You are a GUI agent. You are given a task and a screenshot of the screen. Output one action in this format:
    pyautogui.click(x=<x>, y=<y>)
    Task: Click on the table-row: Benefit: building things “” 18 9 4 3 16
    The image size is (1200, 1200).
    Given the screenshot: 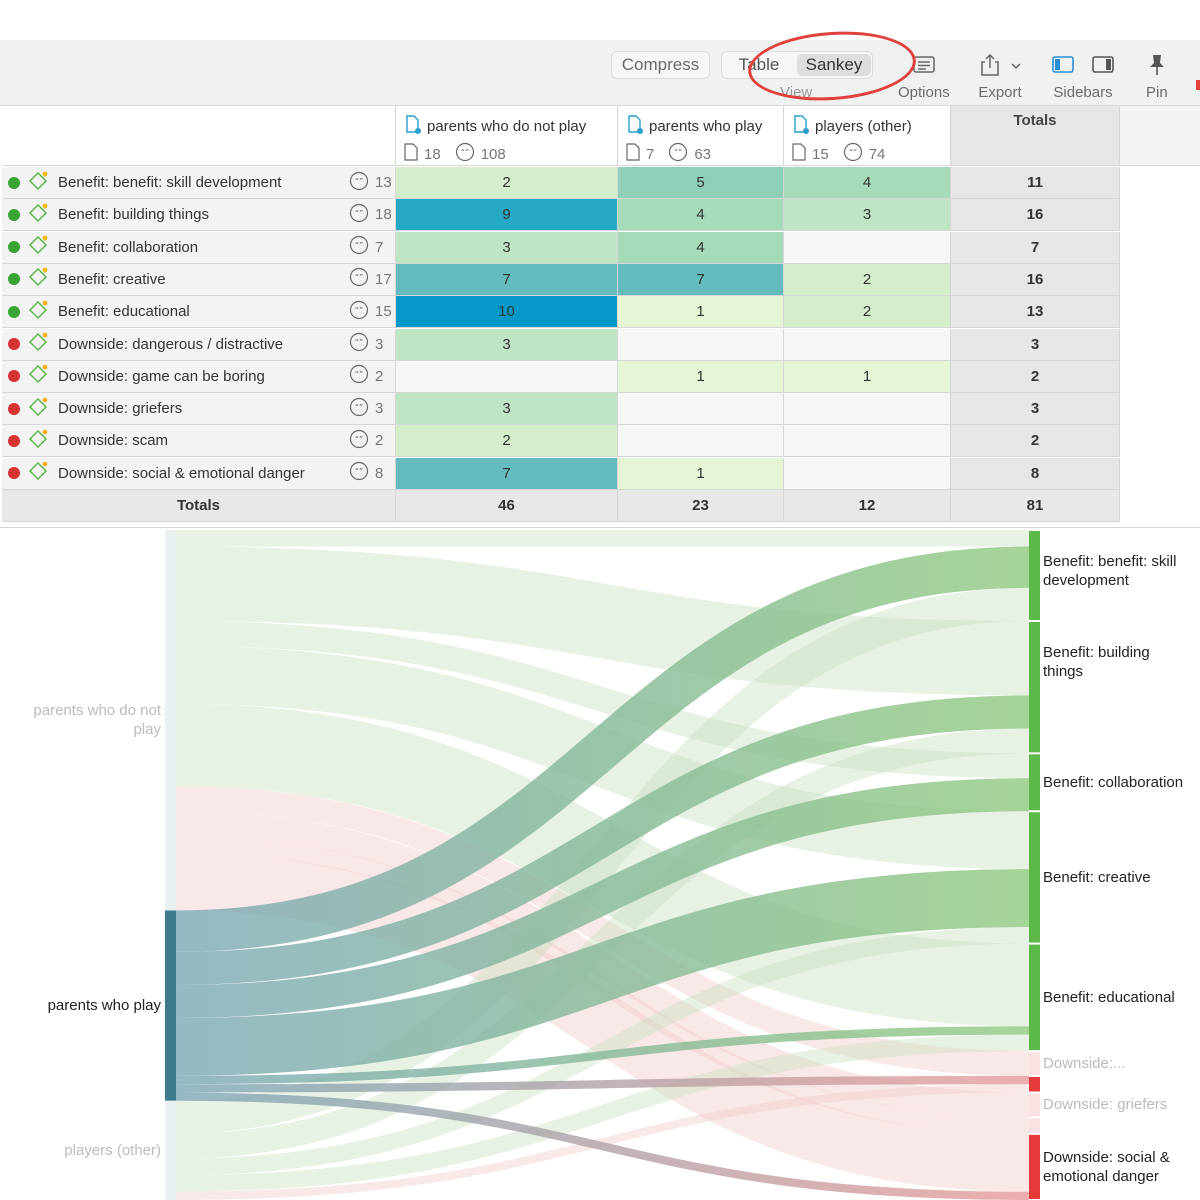 What is the action you would take?
    pyautogui.click(x=601, y=215)
    